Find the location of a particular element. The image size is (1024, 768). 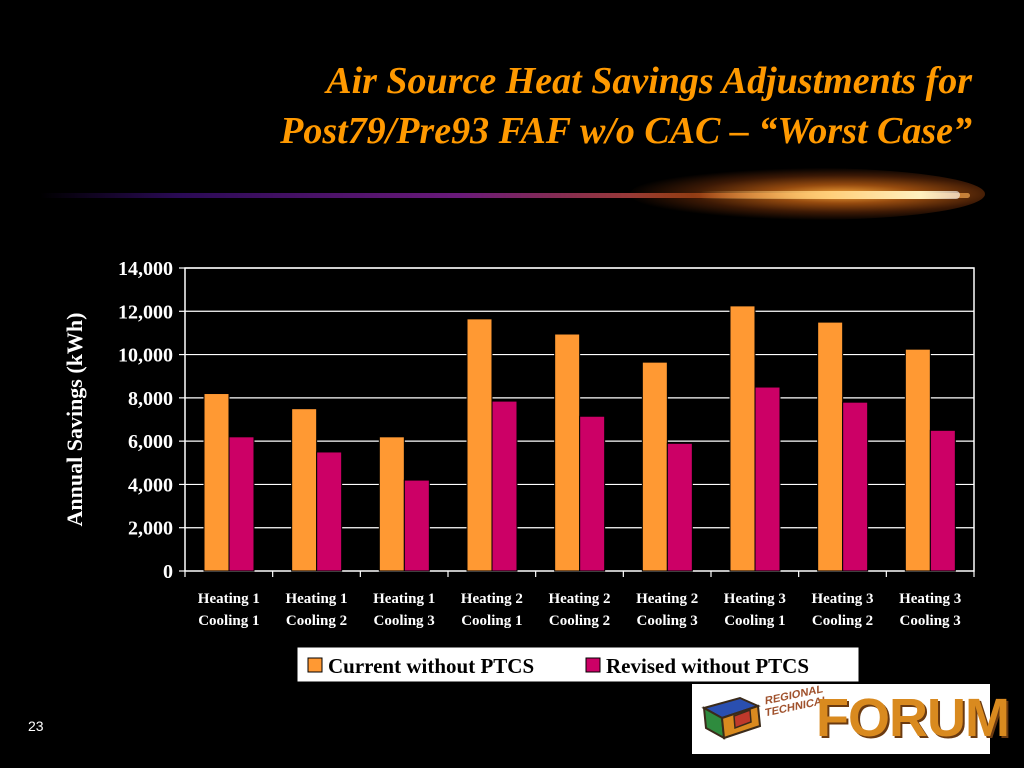

slide-title-line2: Post79/Pre93 FAF w/o CAC – “Worst Case” is located at coordinates (626, 131).